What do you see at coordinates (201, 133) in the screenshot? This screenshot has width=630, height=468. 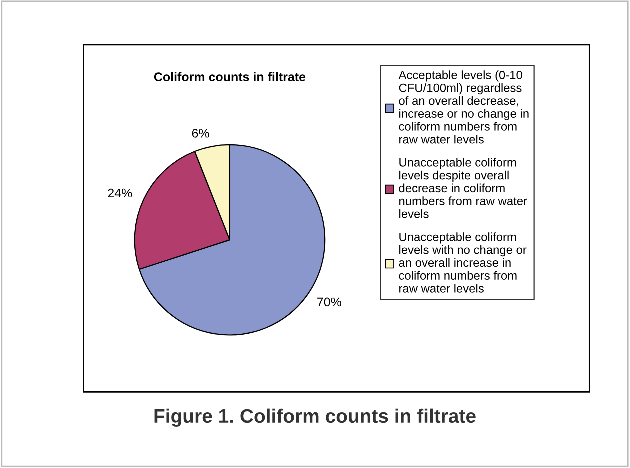 I see `data-label: 6%` at bounding box center [201, 133].